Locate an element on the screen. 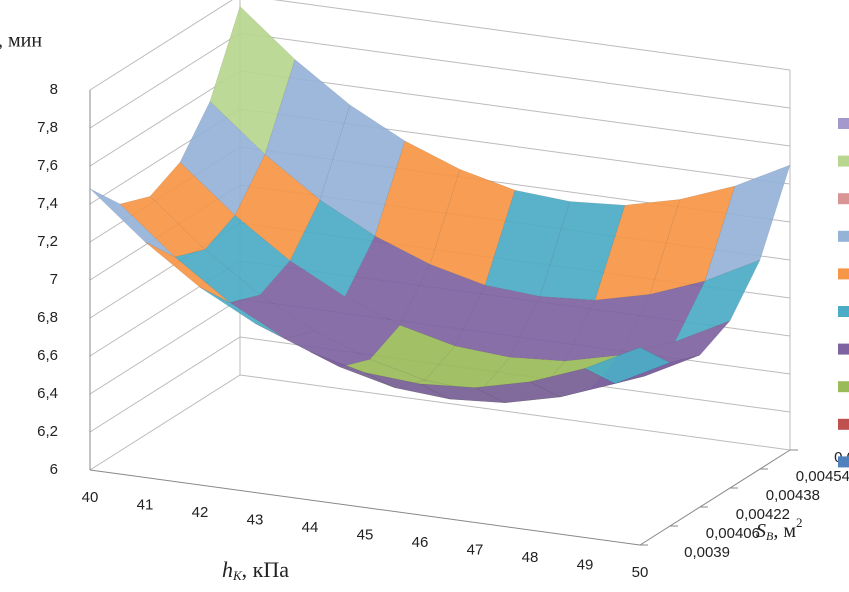  x-tick-label: 43 is located at coordinates (255, 519).